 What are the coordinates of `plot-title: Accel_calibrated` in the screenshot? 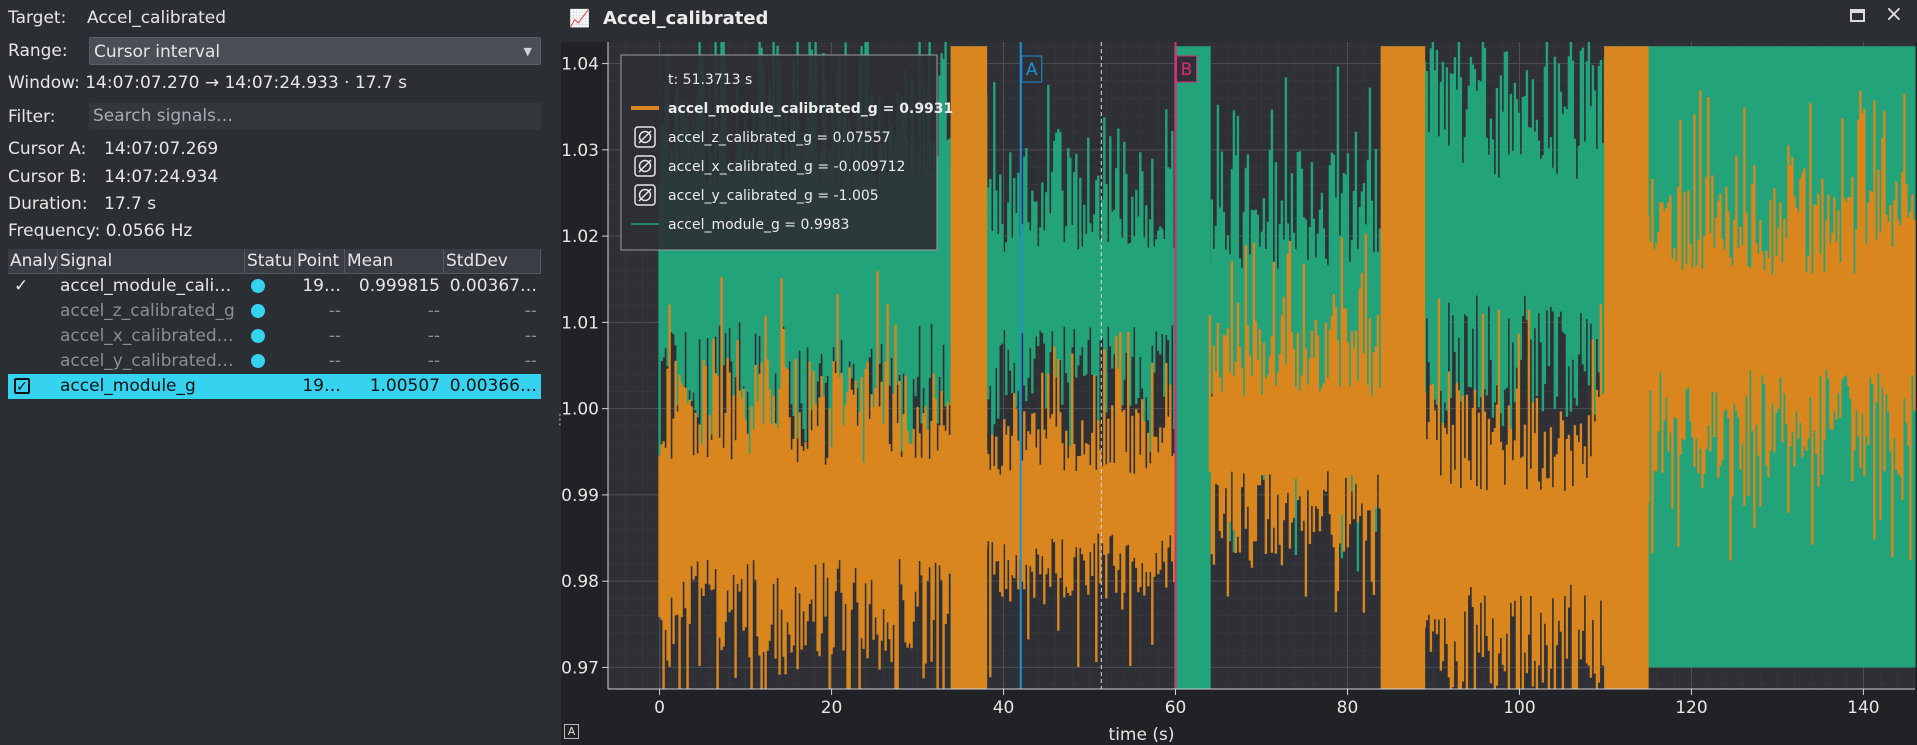 It's located at (686, 18).